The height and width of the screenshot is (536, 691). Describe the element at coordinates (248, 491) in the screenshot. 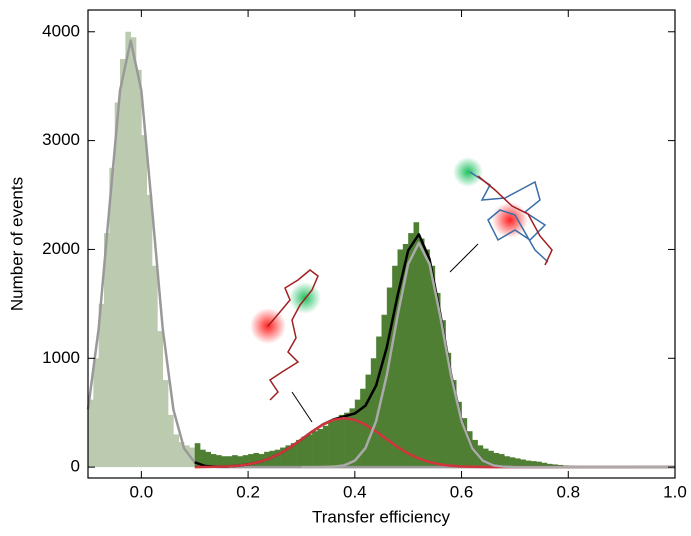

I see `x-tick-label: 0.2` at that location.